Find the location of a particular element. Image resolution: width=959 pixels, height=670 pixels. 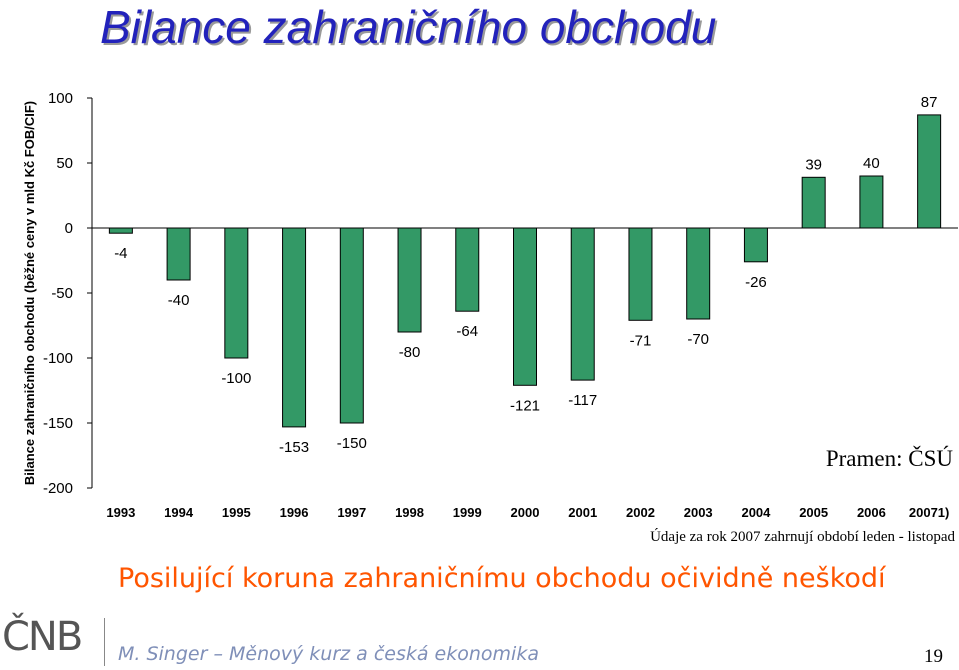

source-note: Pramen: ČSÚ is located at coordinates (889, 458).